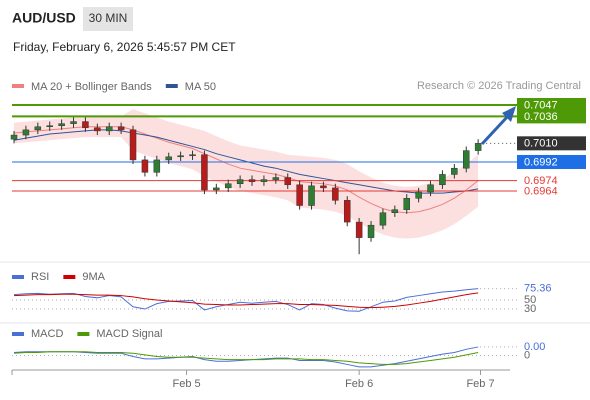  What do you see at coordinates (541, 181) in the screenshot?
I see `level-label: 0.6974` at bounding box center [541, 181].